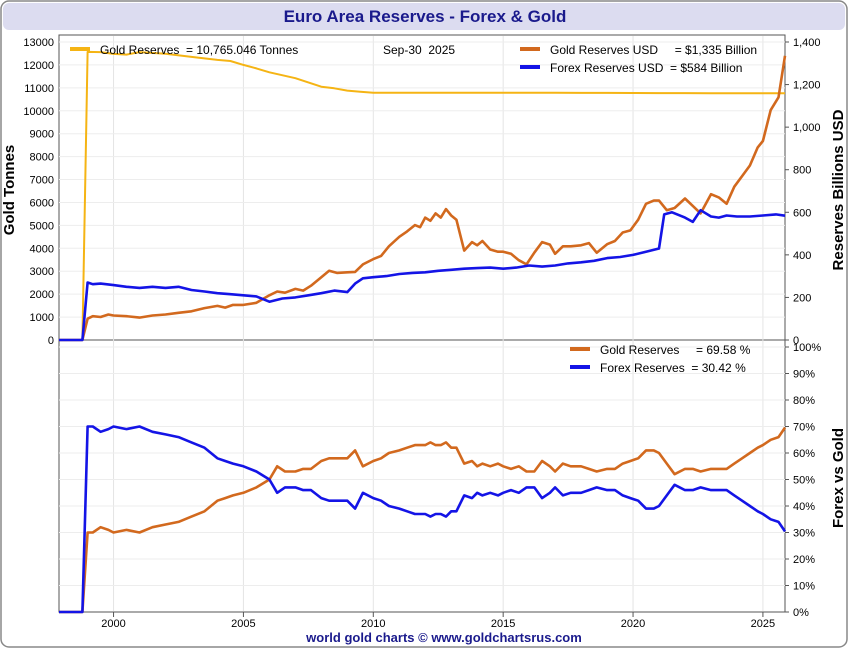  What do you see at coordinates (42, 181) in the screenshot?
I see `left-tick-label: 7000` at bounding box center [42, 181].